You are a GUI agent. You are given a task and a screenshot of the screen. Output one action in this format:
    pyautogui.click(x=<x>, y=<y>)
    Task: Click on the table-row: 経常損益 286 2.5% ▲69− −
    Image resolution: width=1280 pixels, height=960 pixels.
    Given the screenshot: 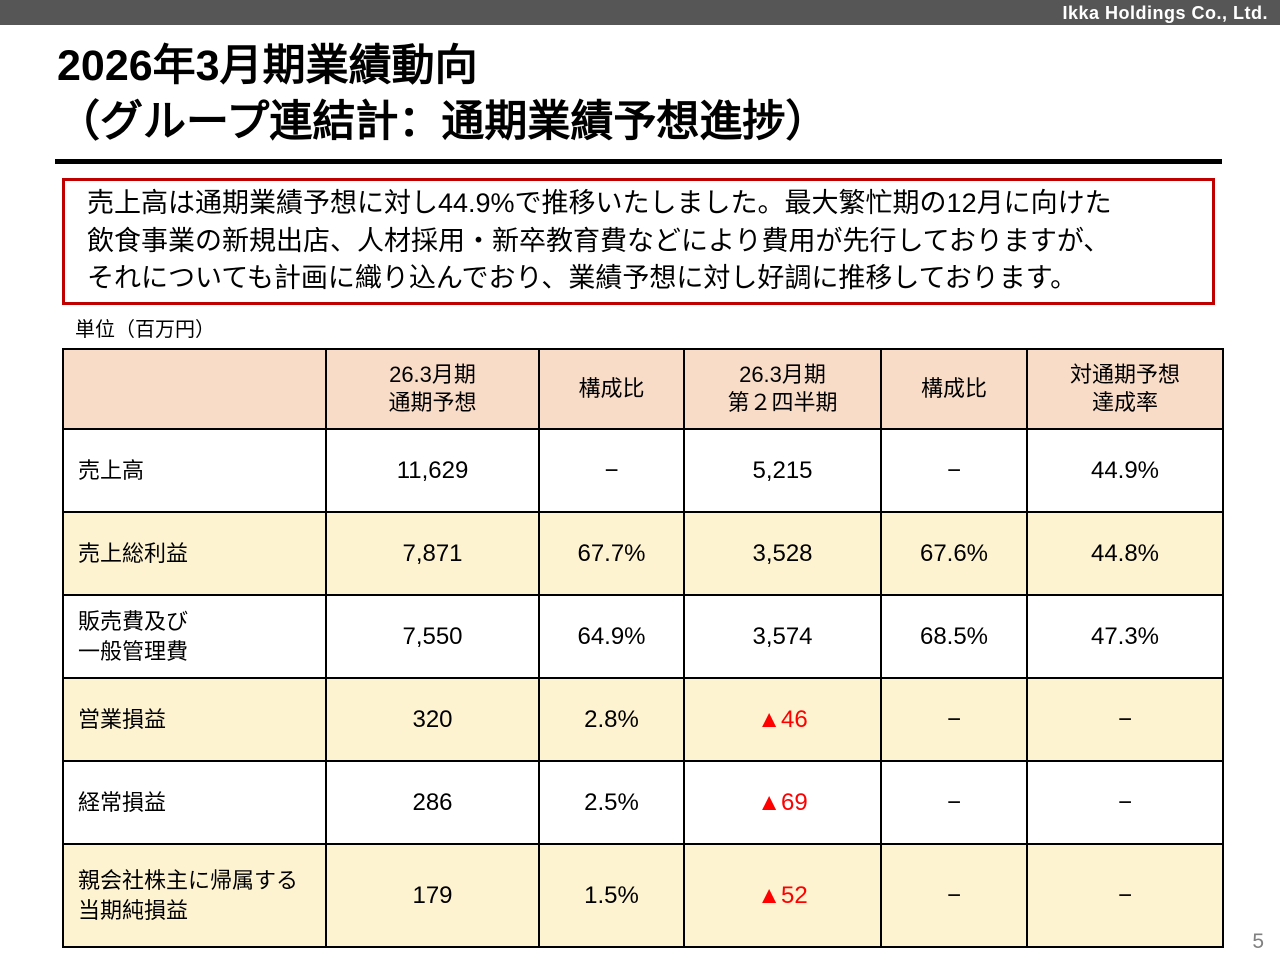 What is the action you would take?
    pyautogui.click(x=643, y=803)
    